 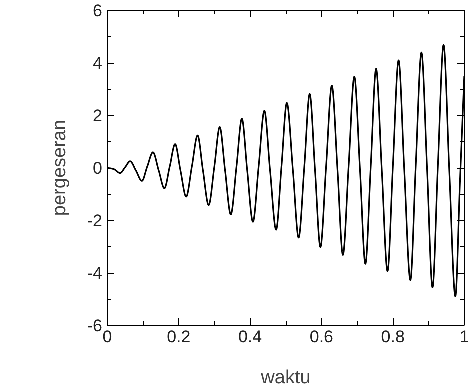 I want to click on y-tick-label: 4, so click(x=98, y=63).